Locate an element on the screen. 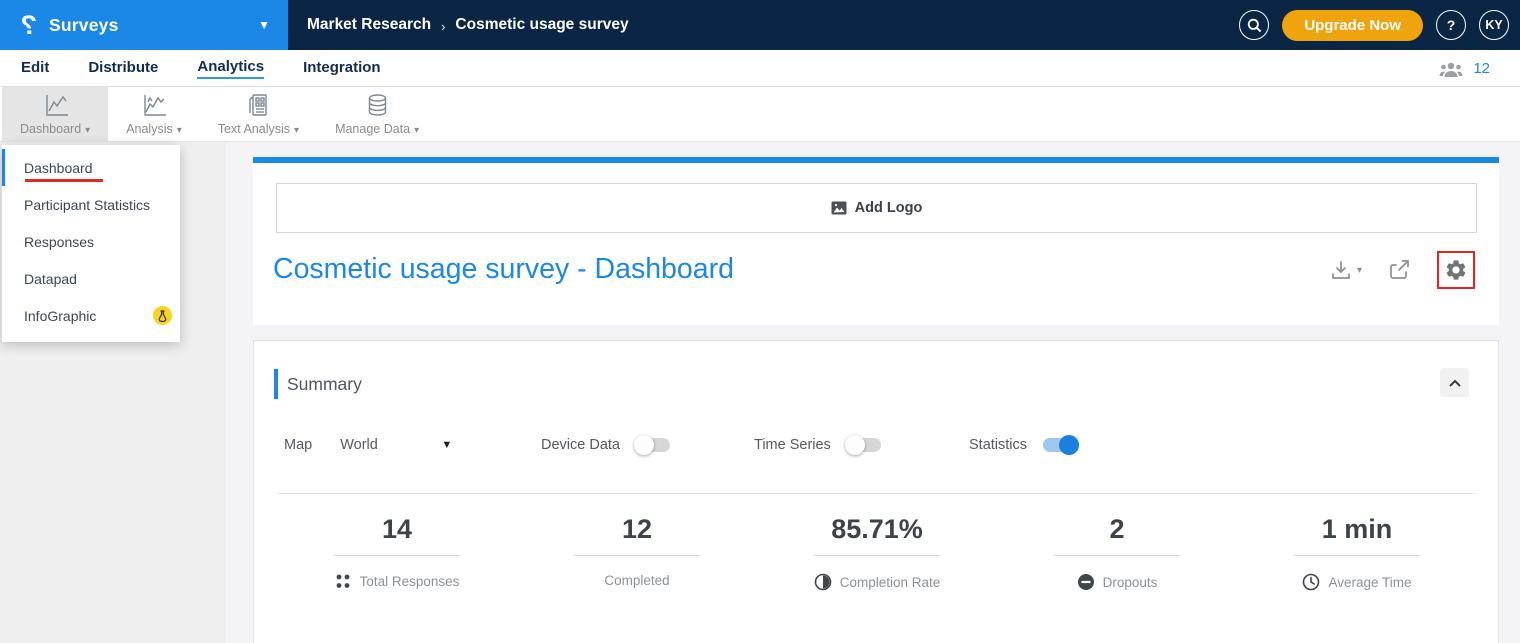 Image resolution: width=1520 pixels, height=643 pixels. collapse-button is located at coordinates (1454, 382).